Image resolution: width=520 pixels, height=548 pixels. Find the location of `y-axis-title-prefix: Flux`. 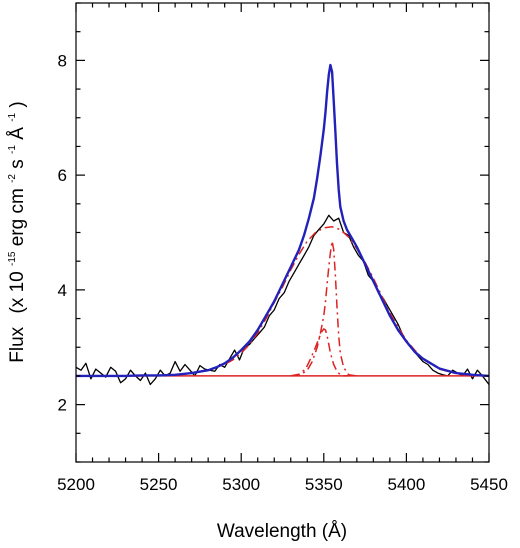

y-axis-title-prefix: Flux is located at coordinates (17, 344).